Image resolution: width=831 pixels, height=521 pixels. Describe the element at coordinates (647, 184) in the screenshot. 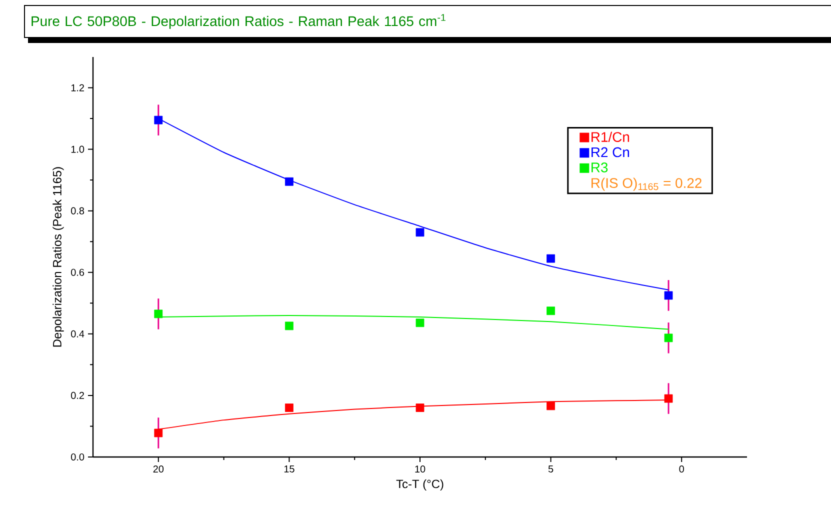

I see `annotation: R(IS O)$_{1165}$ = 0.22` at that location.